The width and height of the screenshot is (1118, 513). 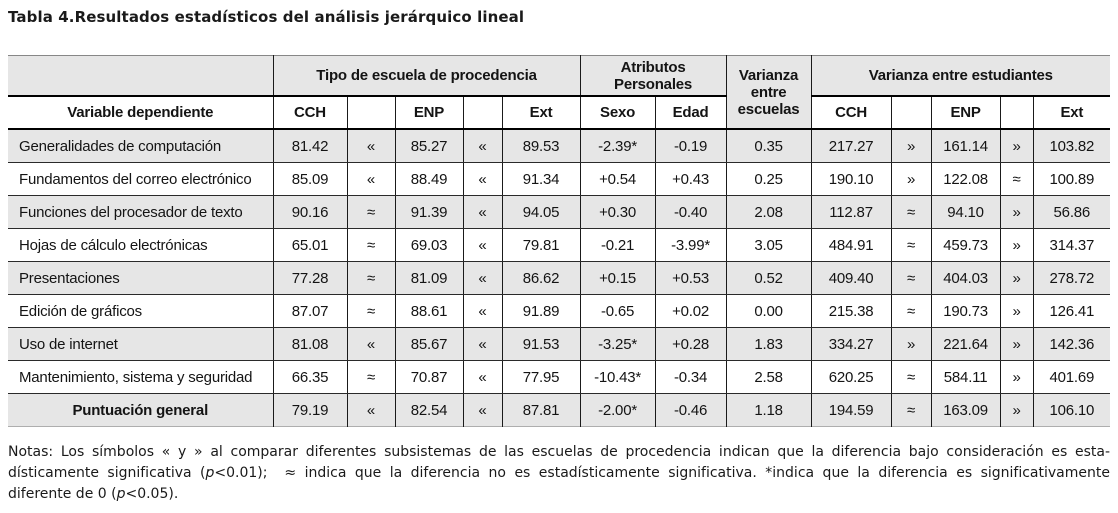 What do you see at coordinates (851, 113) in the screenshot?
I see `column-header-cch-varianza: CCH` at bounding box center [851, 113].